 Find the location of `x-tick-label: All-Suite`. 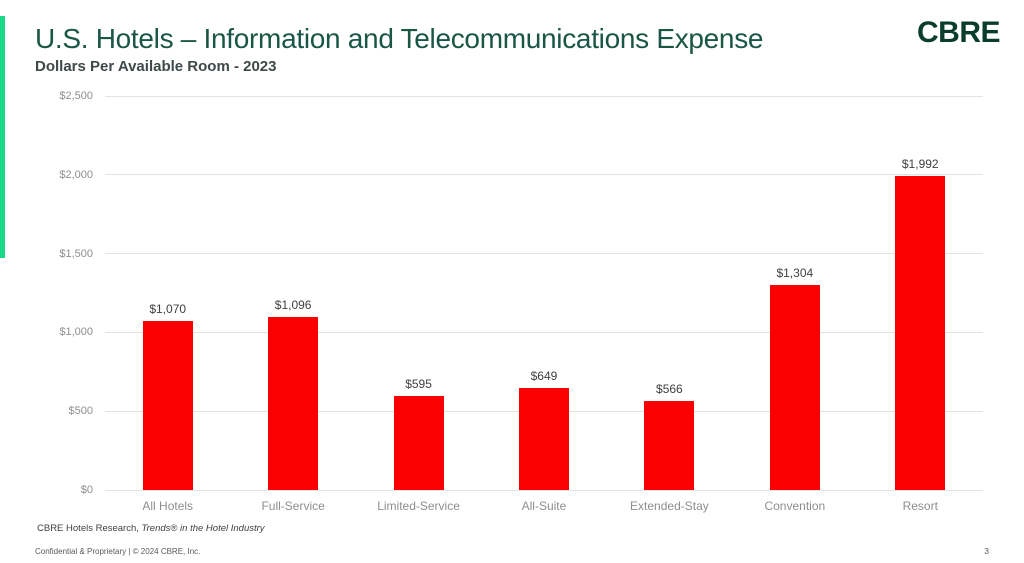

x-tick-label: All-Suite is located at coordinates (544, 506).